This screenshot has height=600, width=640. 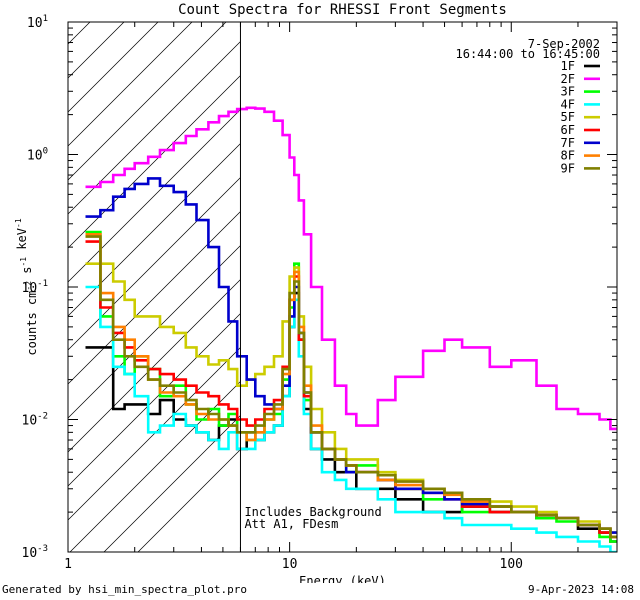 I want to click on legend-label-2F: 2F, so click(x=568, y=79).